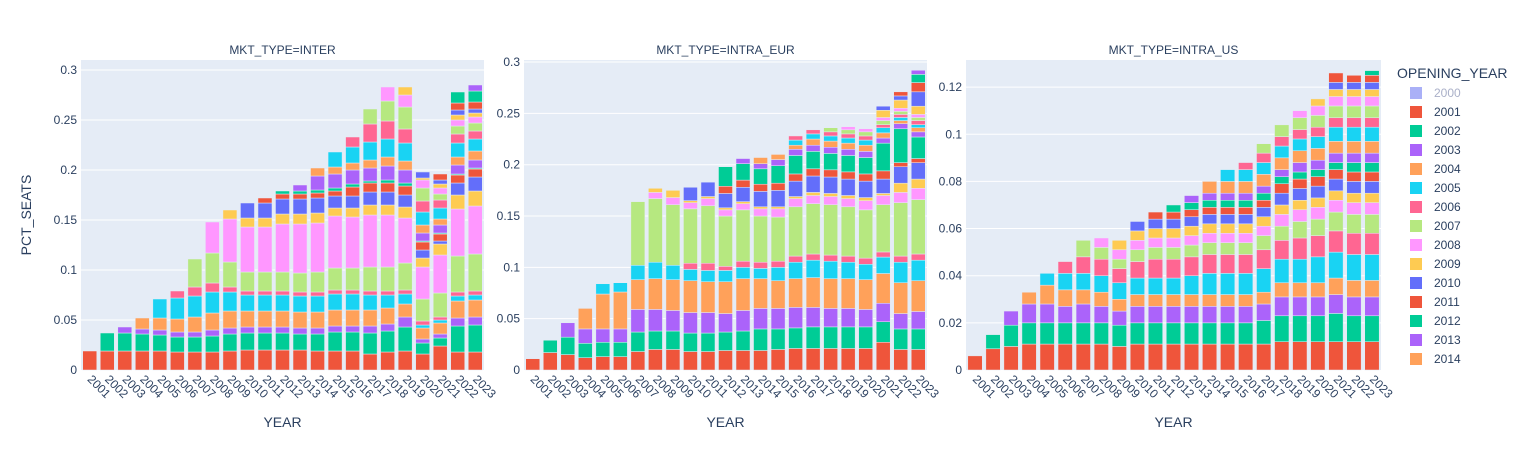  I want to click on legend-item: 2004, so click(1435, 169).